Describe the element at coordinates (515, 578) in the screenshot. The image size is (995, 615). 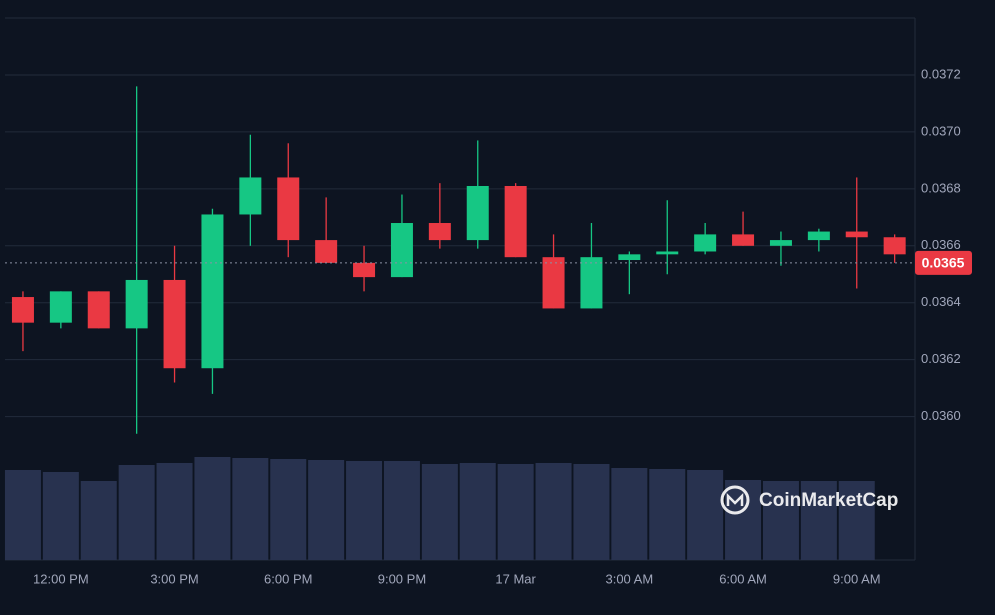
I see `x-tick-label: 17 Mar` at that location.